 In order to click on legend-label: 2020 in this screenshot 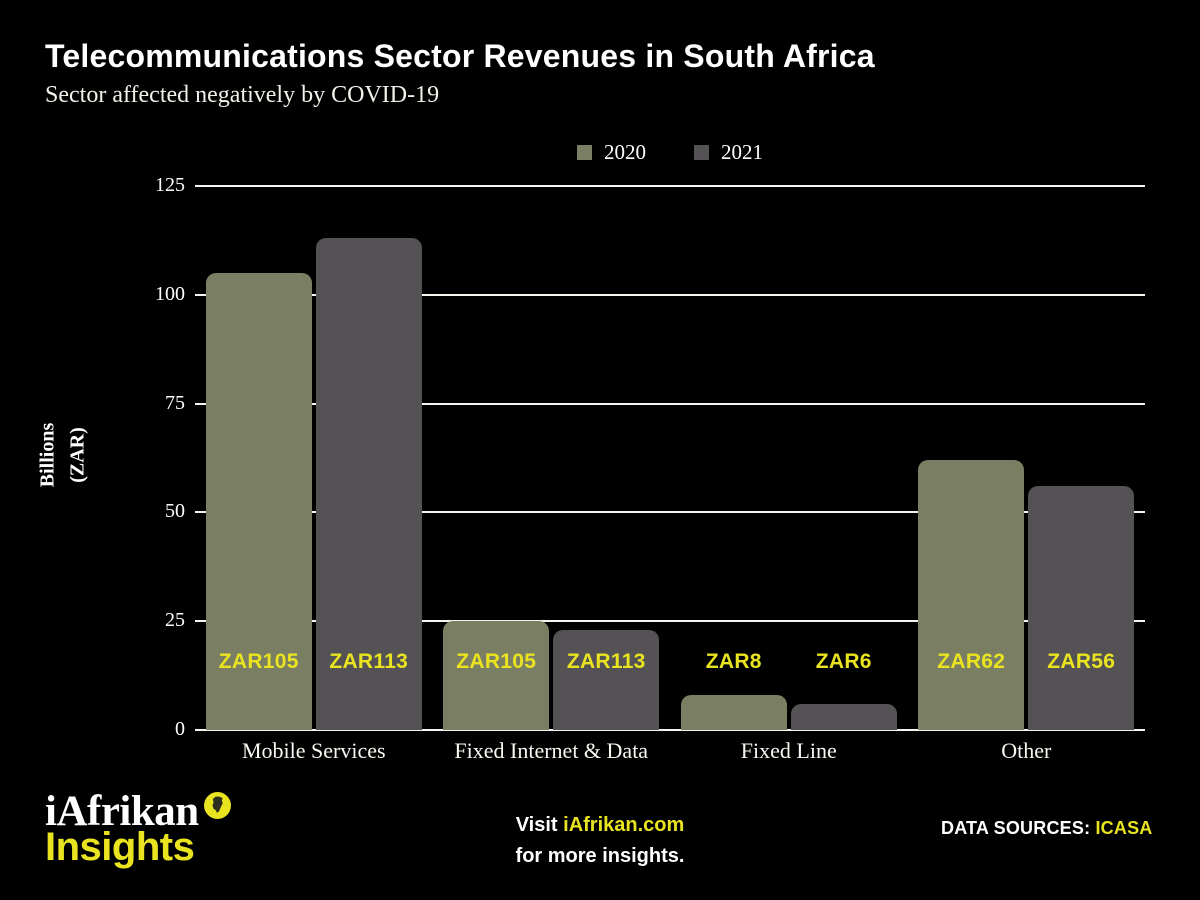, I will do `click(625, 152)`.